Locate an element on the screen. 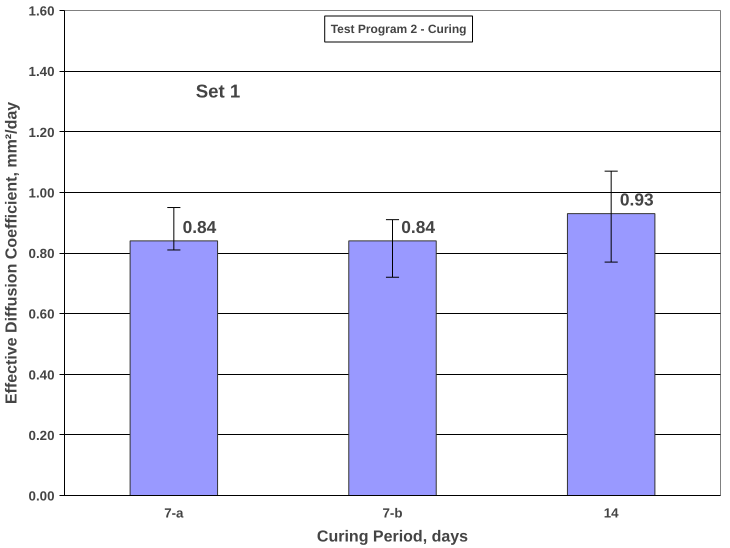  annotation: Test Program 2 - Curing is located at coordinates (398, 29).